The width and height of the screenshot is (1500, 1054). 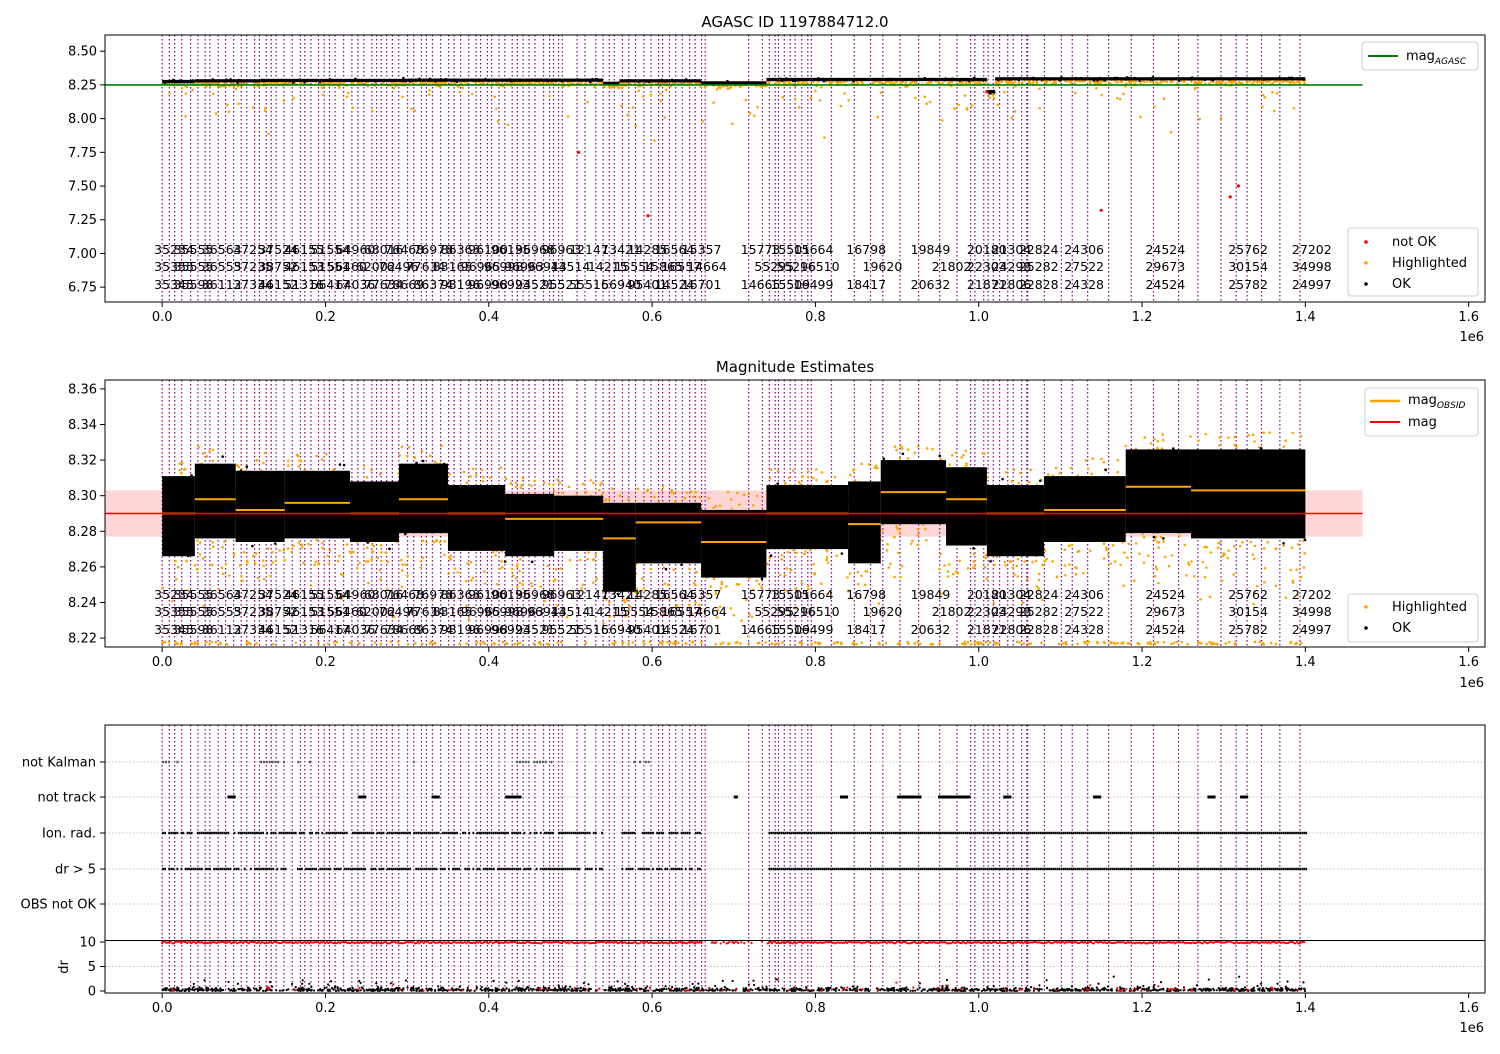 I want to click on legend-not-ok-label: not OK, so click(x=1414, y=242).